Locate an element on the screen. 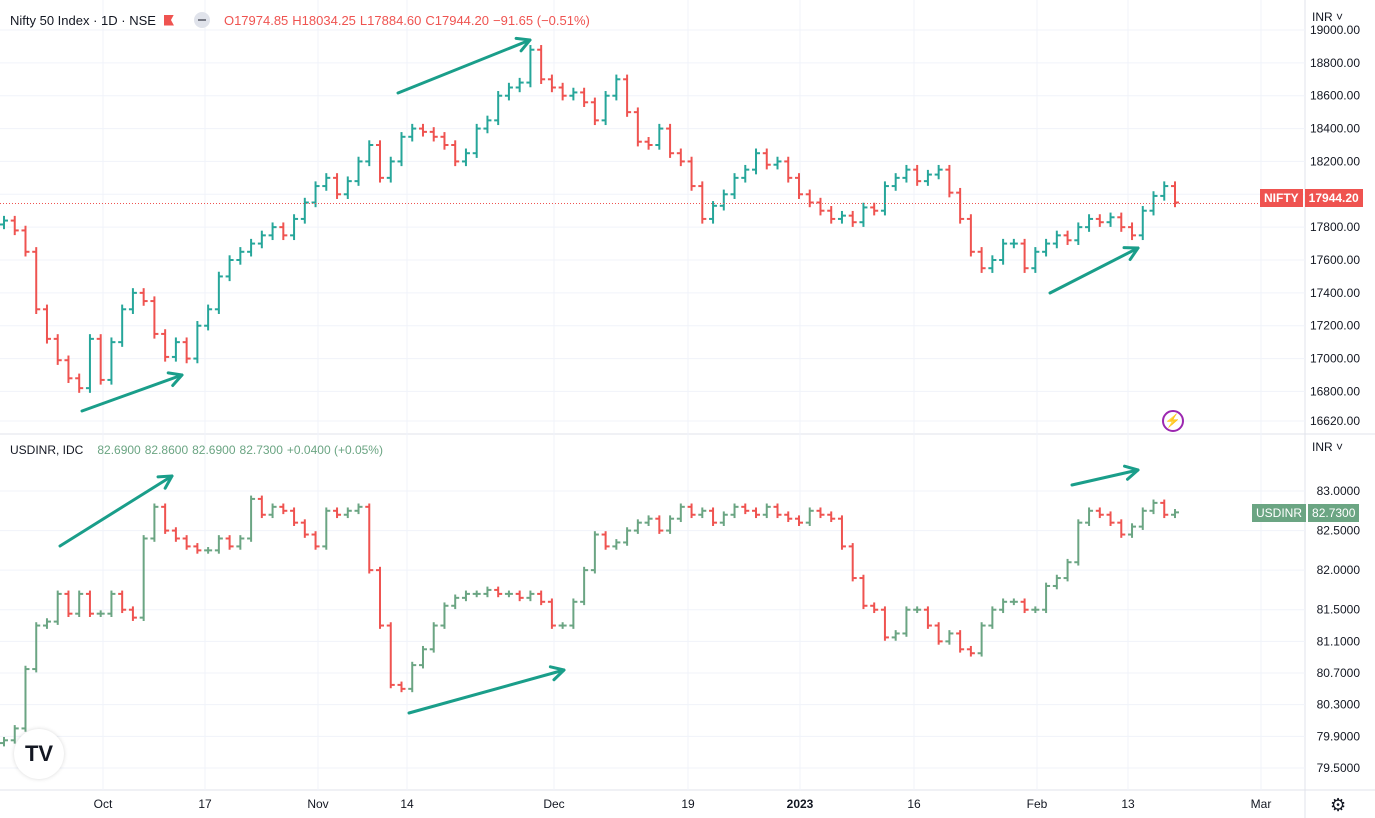 The image size is (1375, 818). x-tick-label: 16 is located at coordinates (914, 804).